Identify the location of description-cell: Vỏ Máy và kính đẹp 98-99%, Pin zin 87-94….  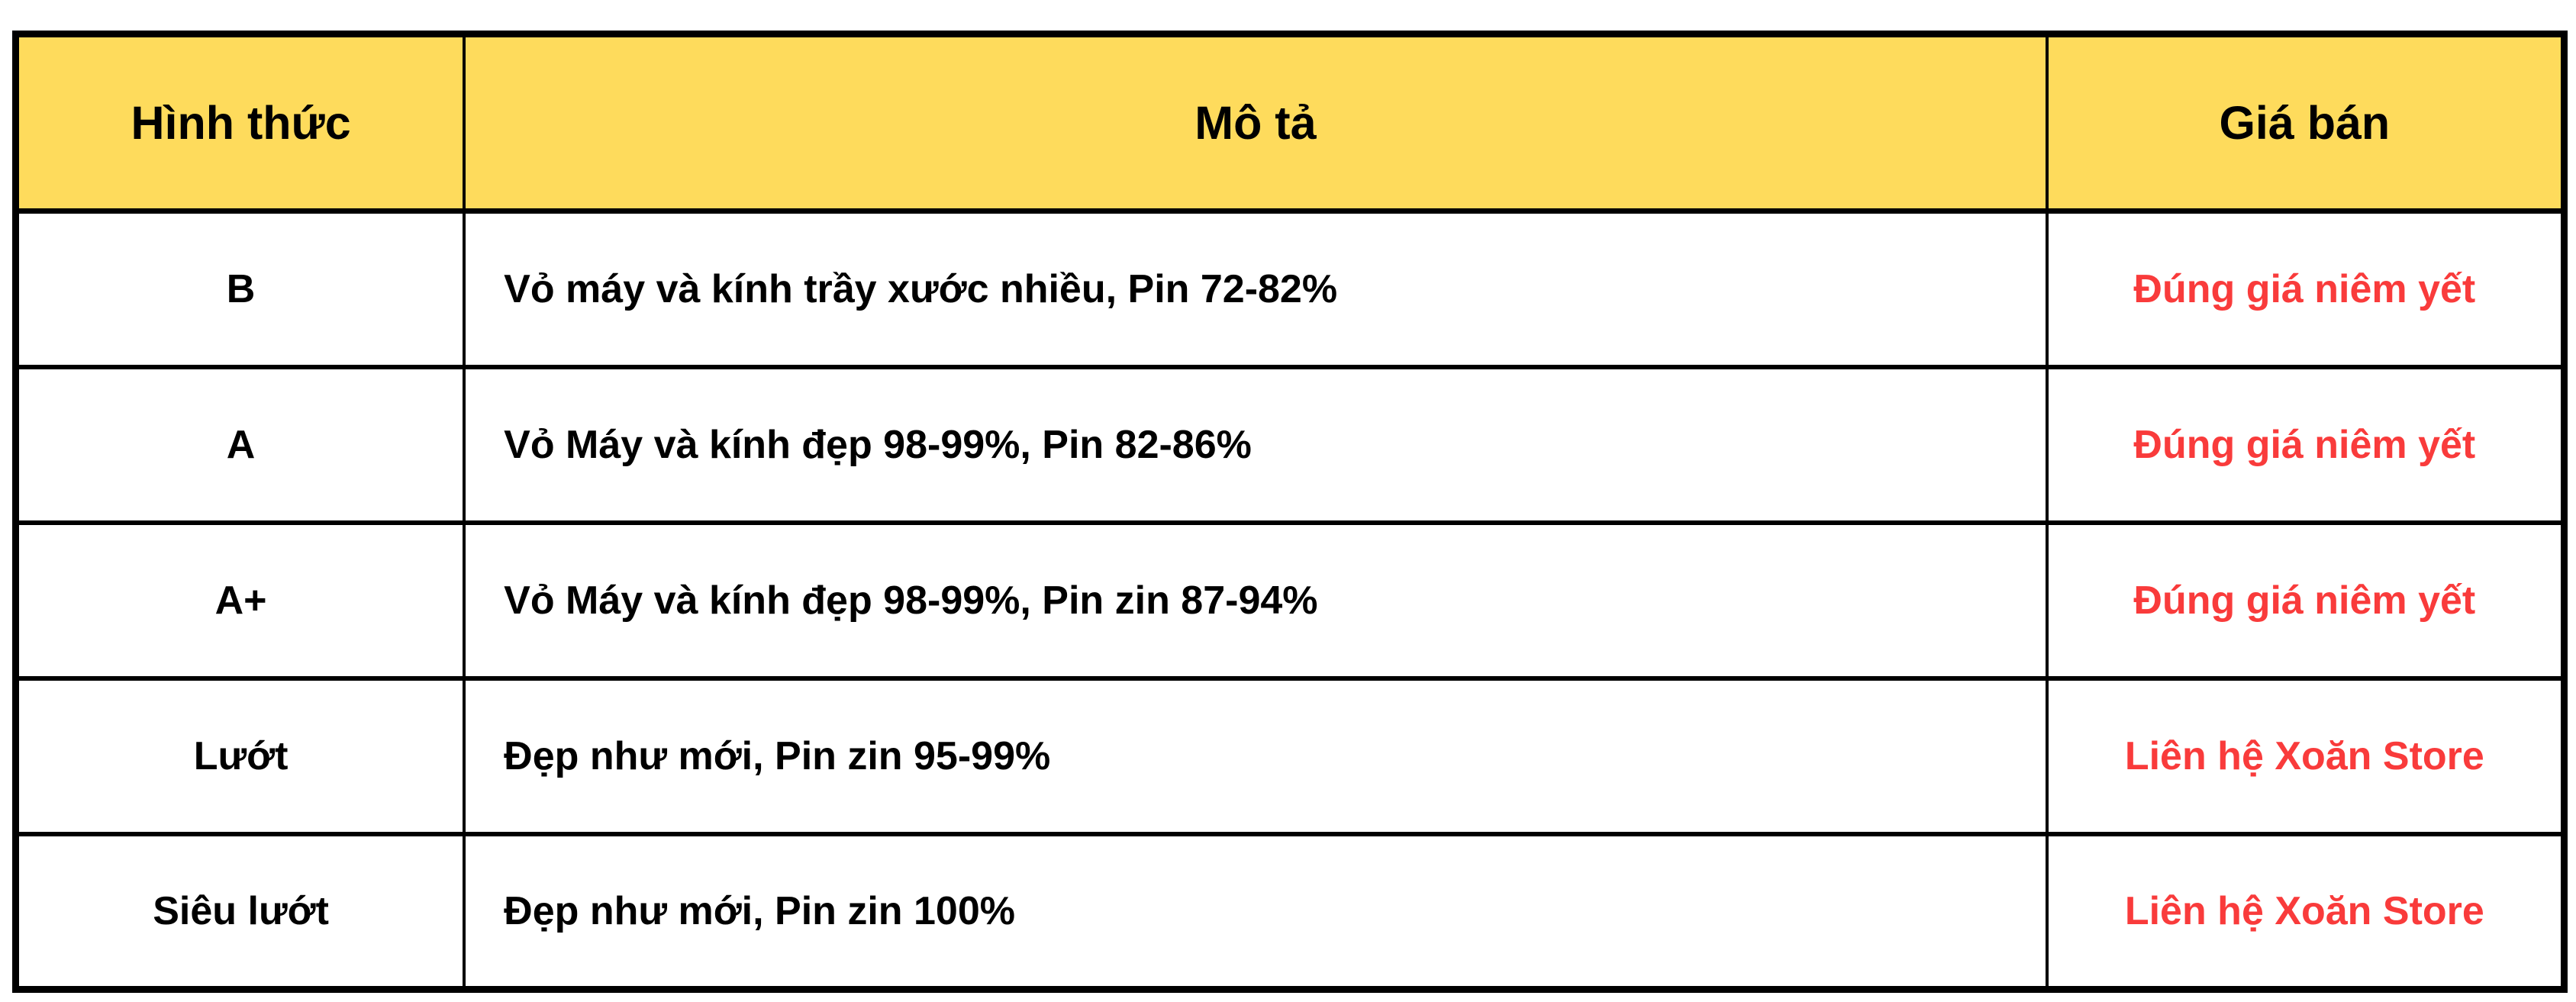
(1256, 600).